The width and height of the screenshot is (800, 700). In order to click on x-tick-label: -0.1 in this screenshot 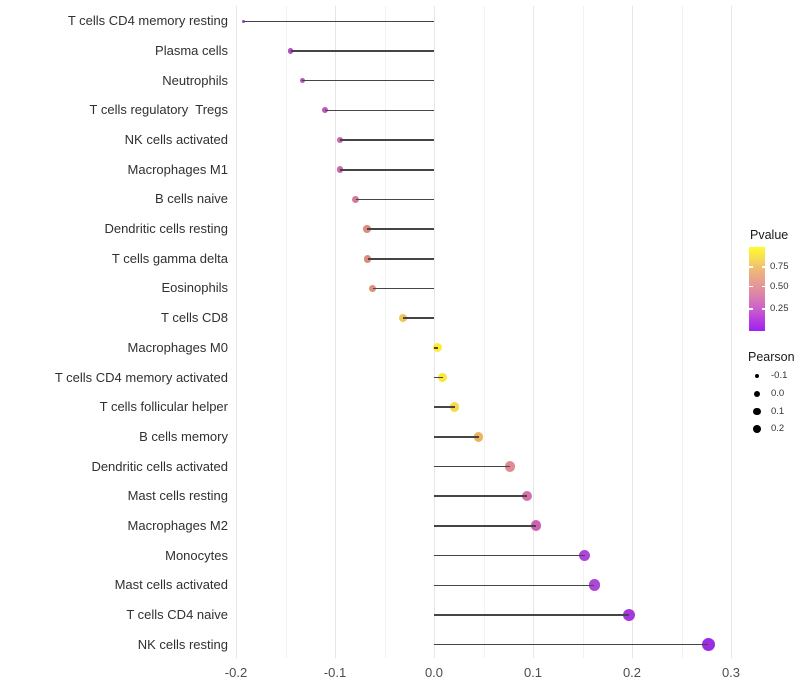, I will do `click(335, 672)`.